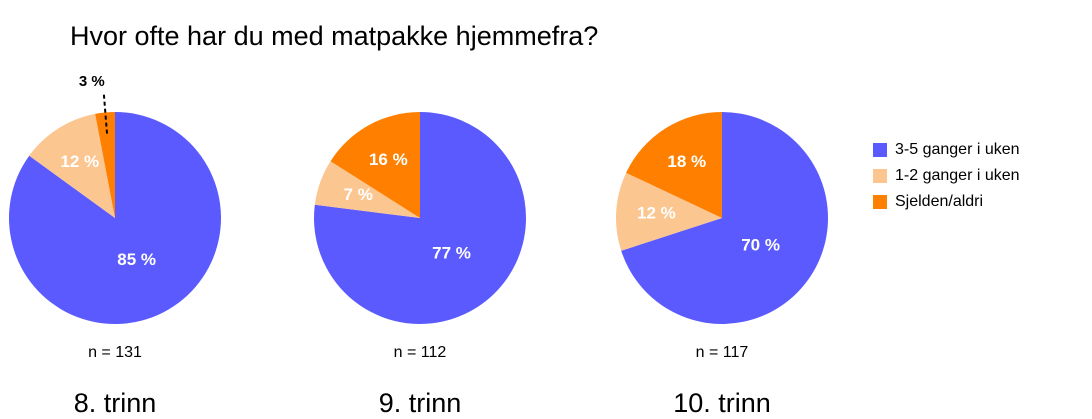 The height and width of the screenshot is (419, 1092). What do you see at coordinates (358, 194) in the screenshot?
I see `data-label: 7 %` at bounding box center [358, 194].